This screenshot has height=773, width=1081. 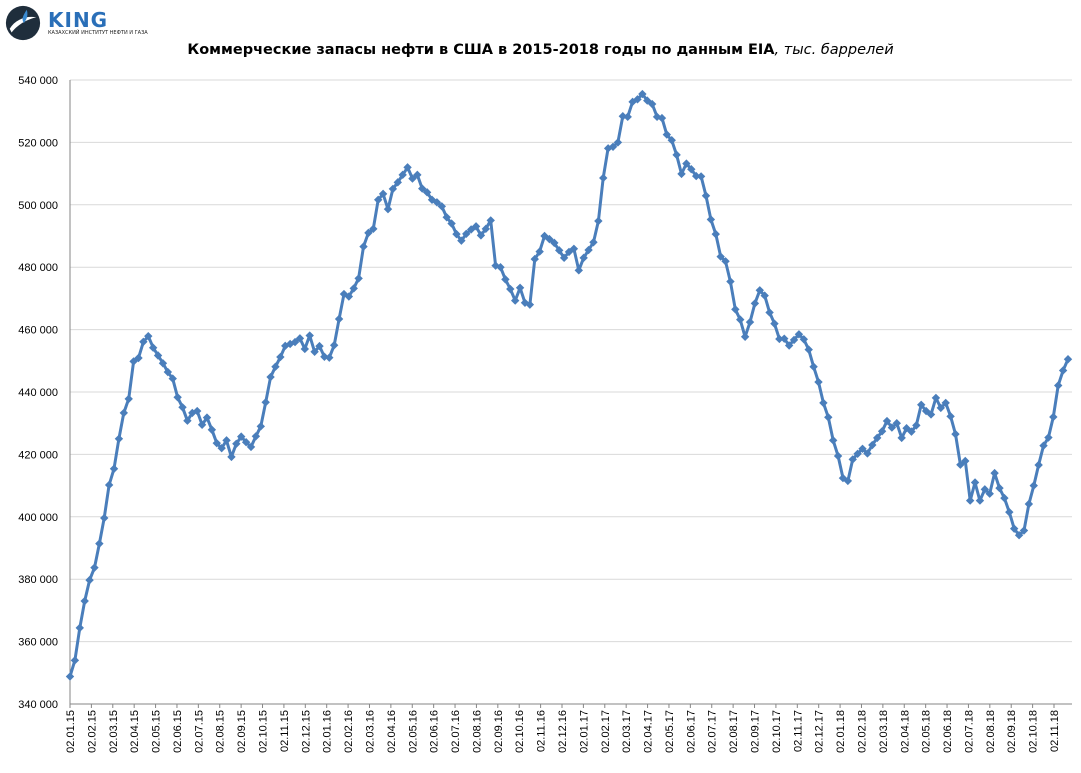 I want to click on x-tick-label: 02.09.16, so click(x=499, y=731).